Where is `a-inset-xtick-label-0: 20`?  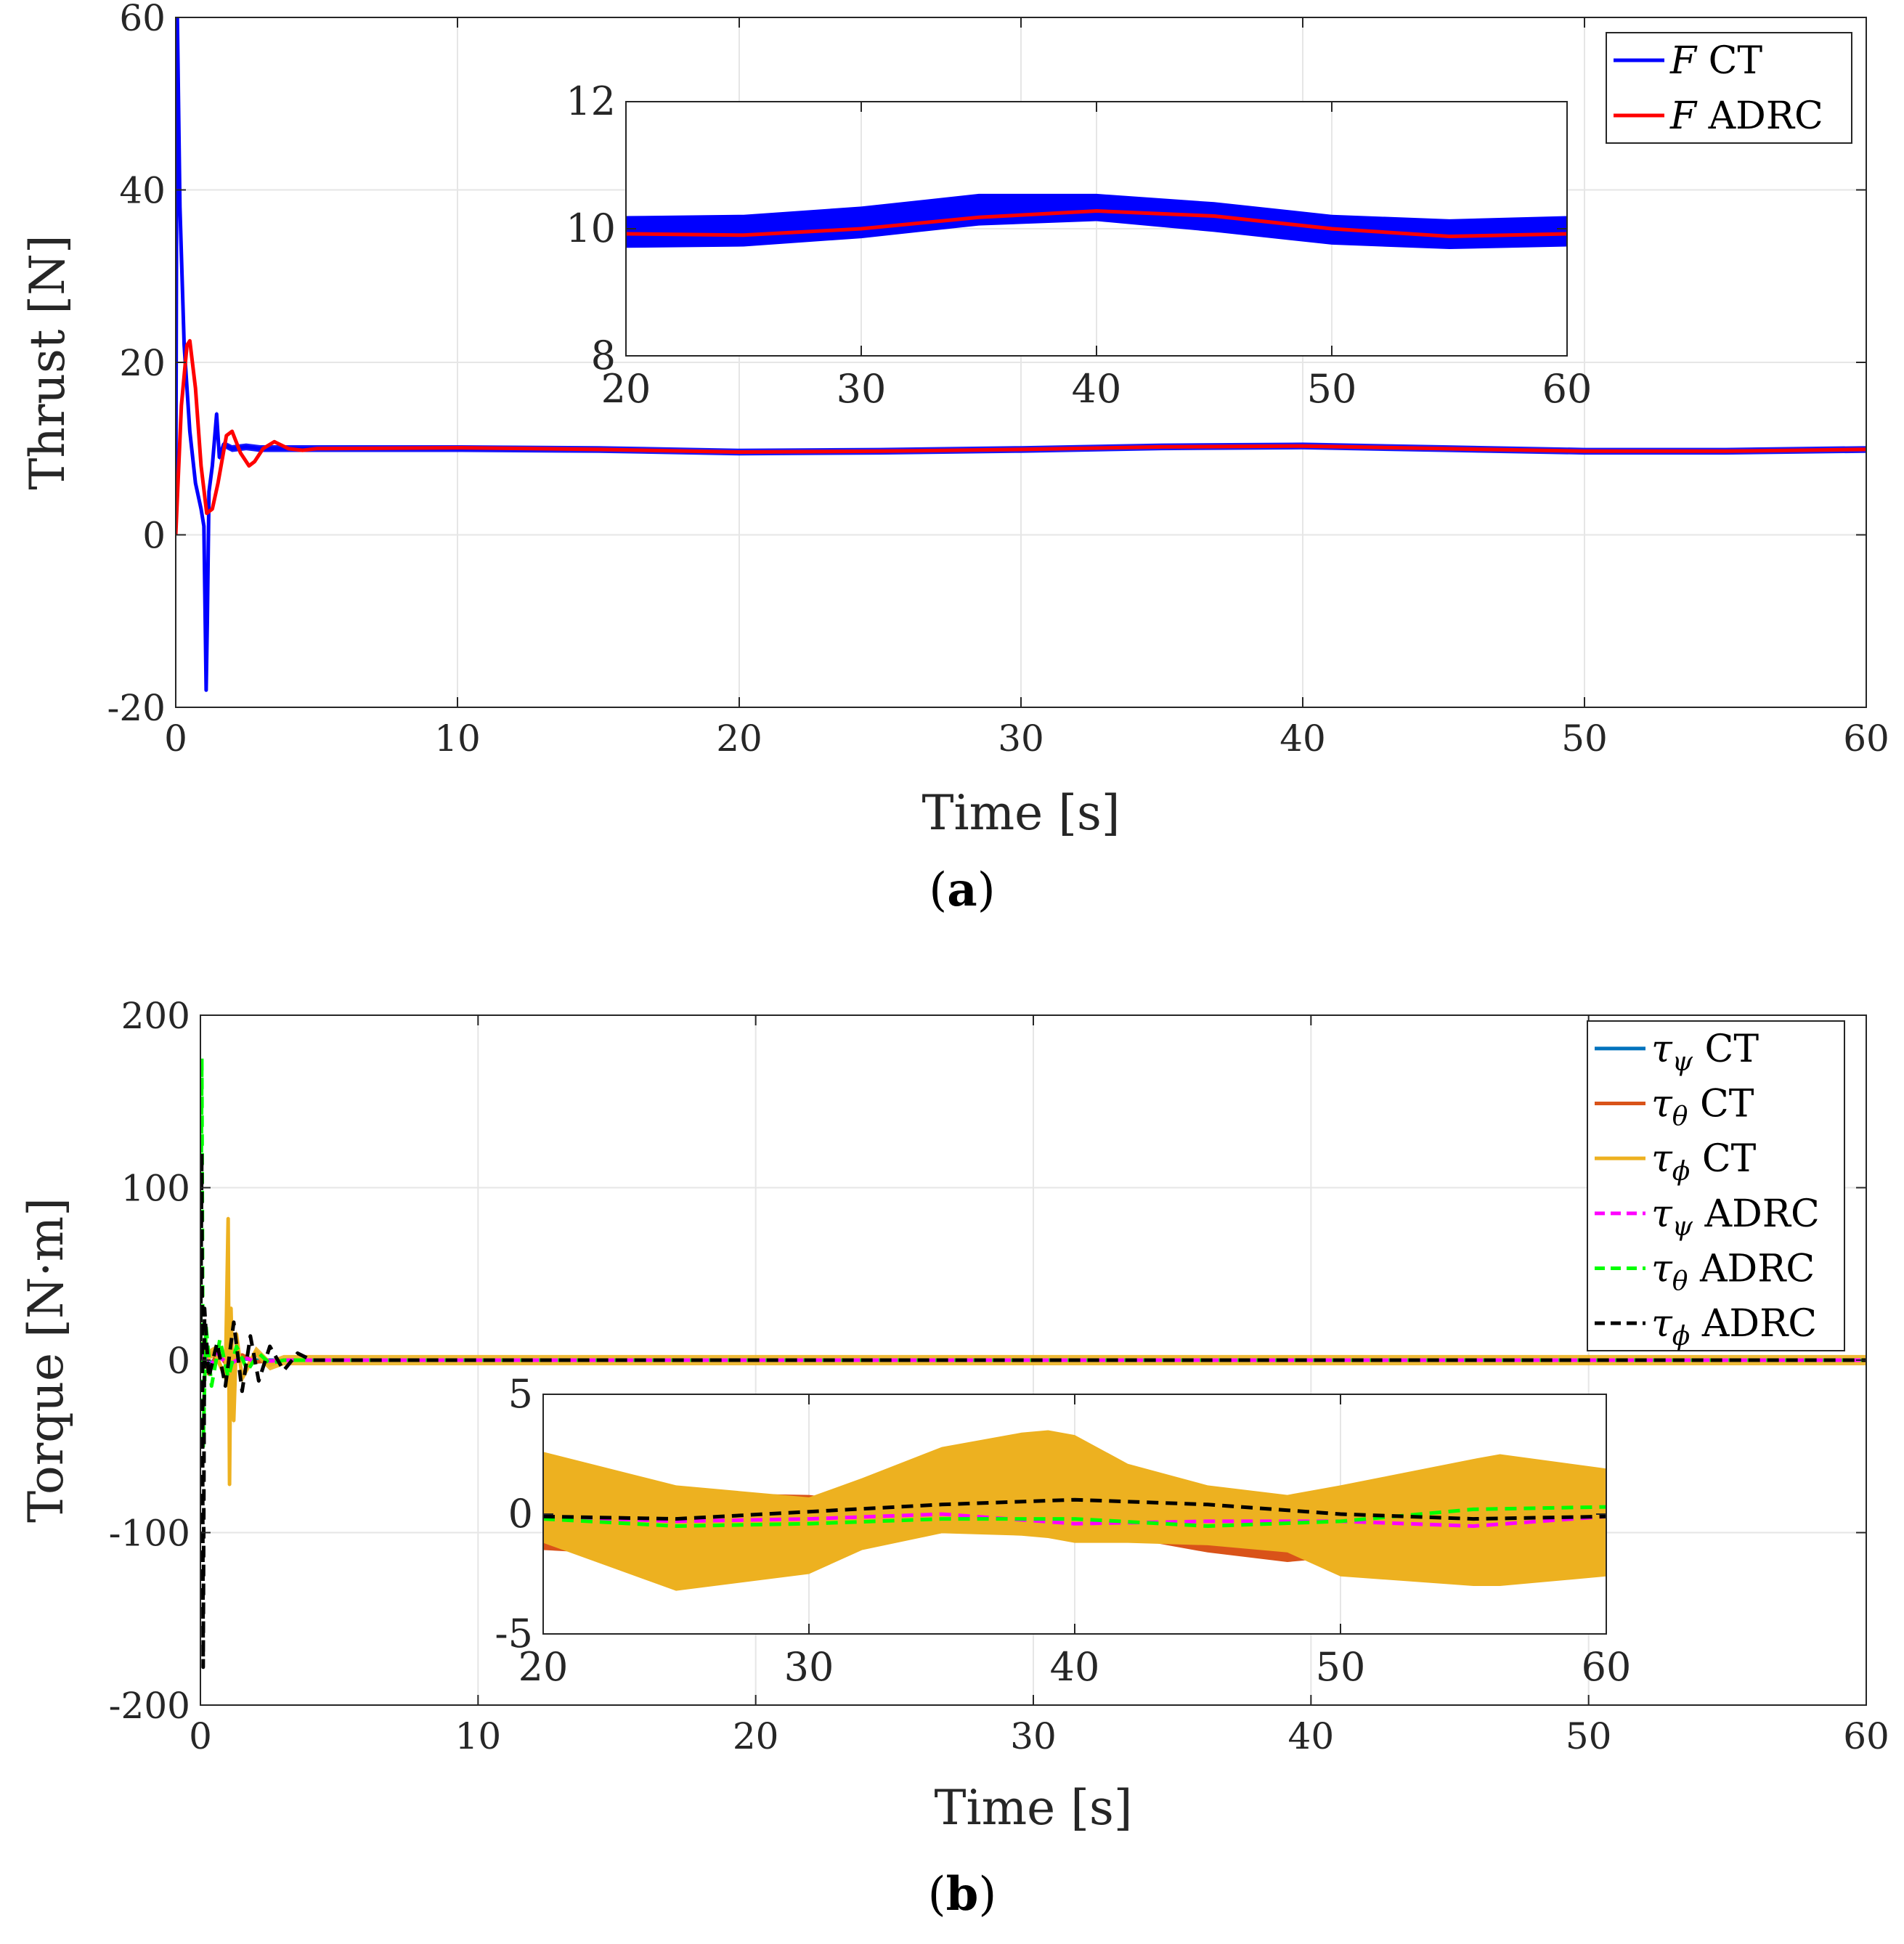 a-inset-xtick-label-0: 20 is located at coordinates (626, 389).